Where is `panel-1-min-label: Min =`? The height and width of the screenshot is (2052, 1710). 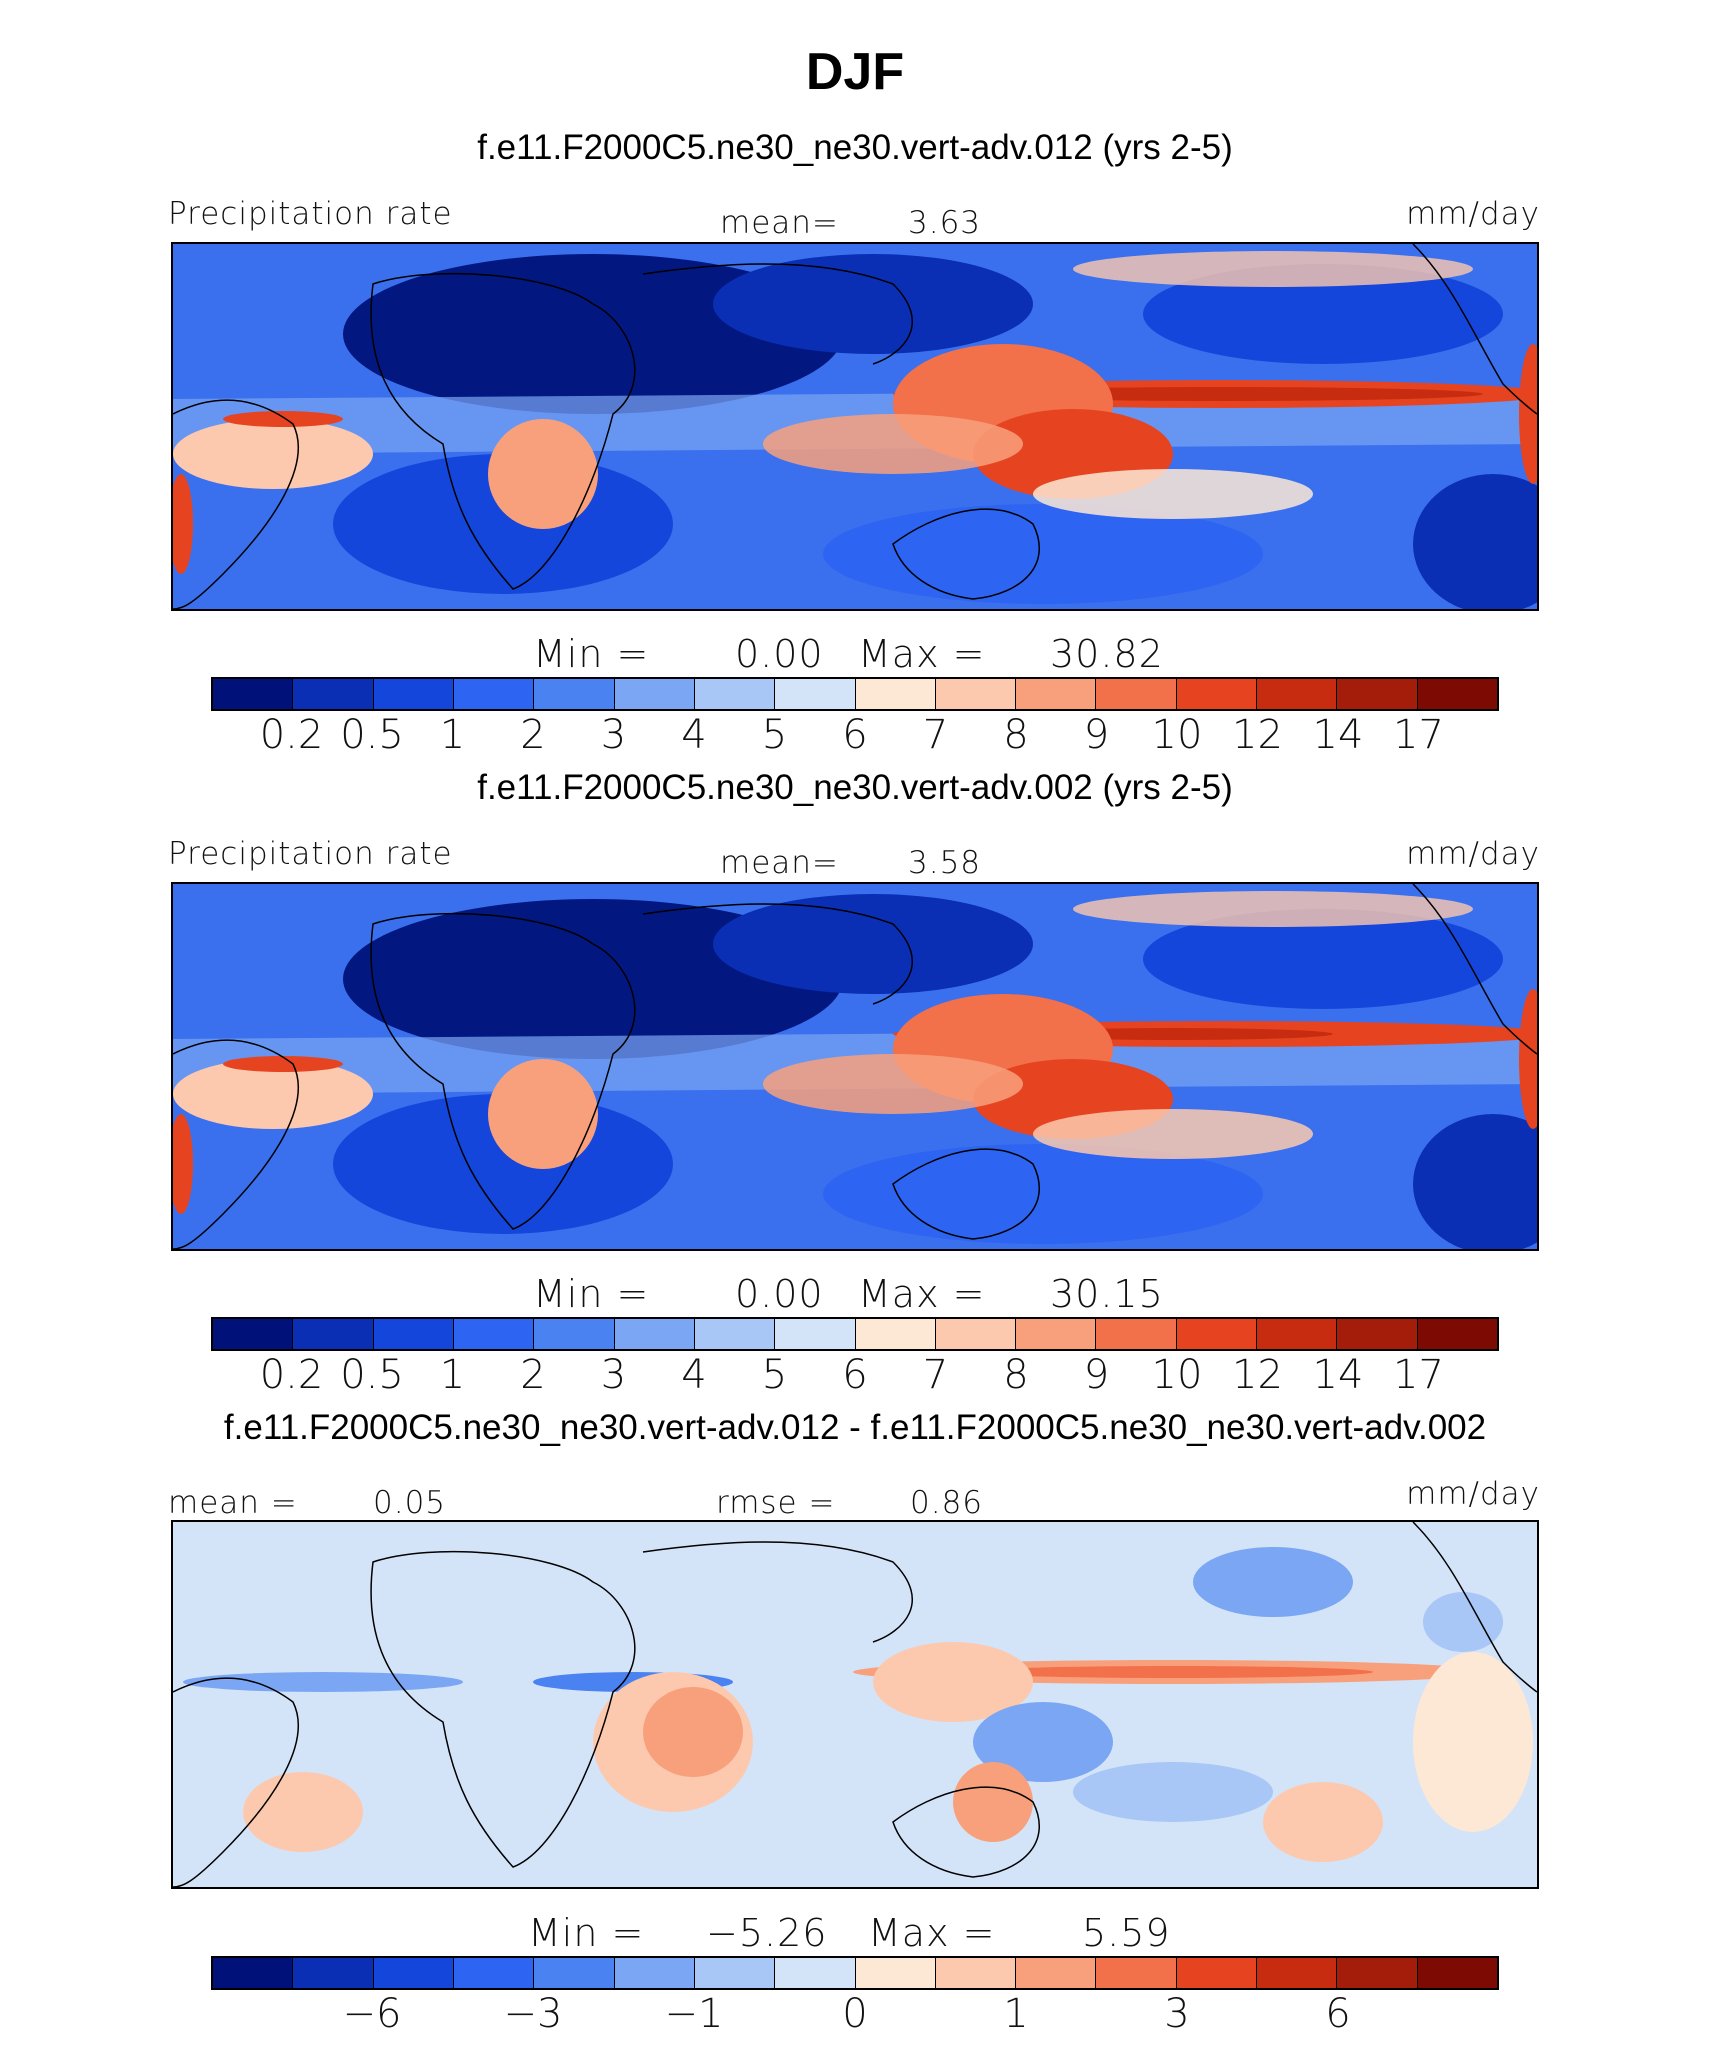 panel-1-min-label: Min = is located at coordinates (591, 654).